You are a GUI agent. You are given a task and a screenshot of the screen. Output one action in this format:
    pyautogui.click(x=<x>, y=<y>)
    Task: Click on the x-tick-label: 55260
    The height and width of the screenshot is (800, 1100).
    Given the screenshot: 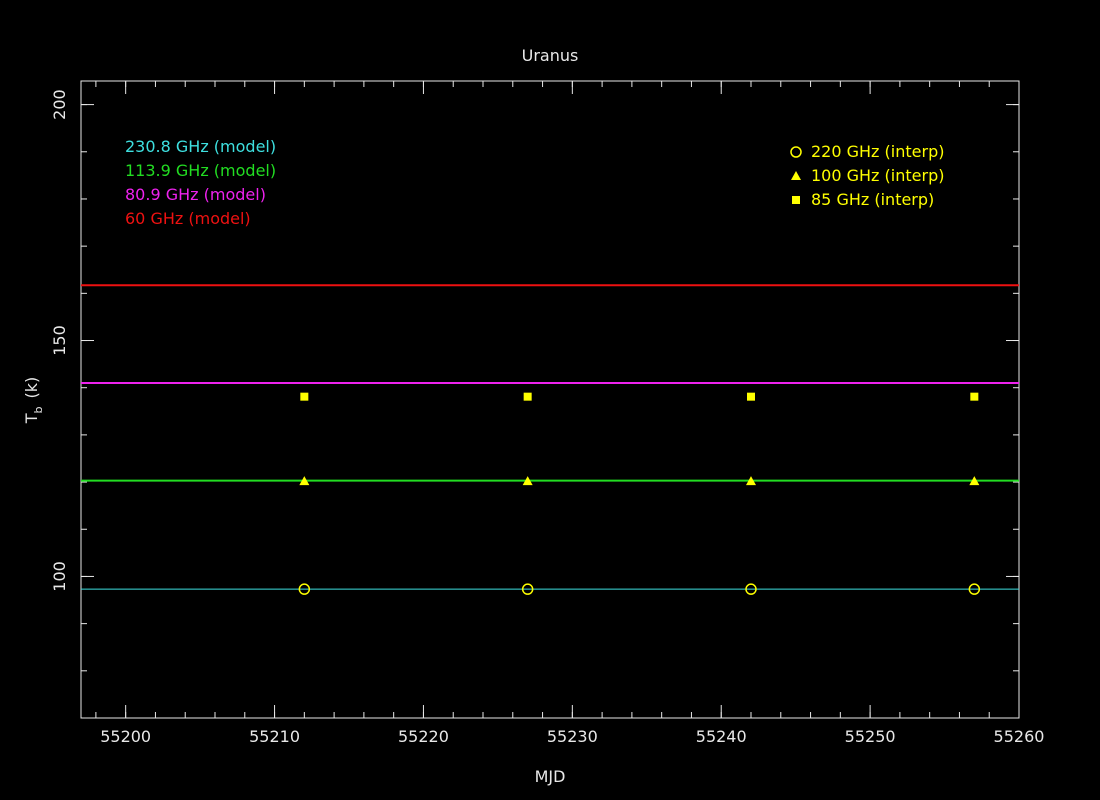 What is the action you would take?
    pyautogui.click(x=1019, y=736)
    